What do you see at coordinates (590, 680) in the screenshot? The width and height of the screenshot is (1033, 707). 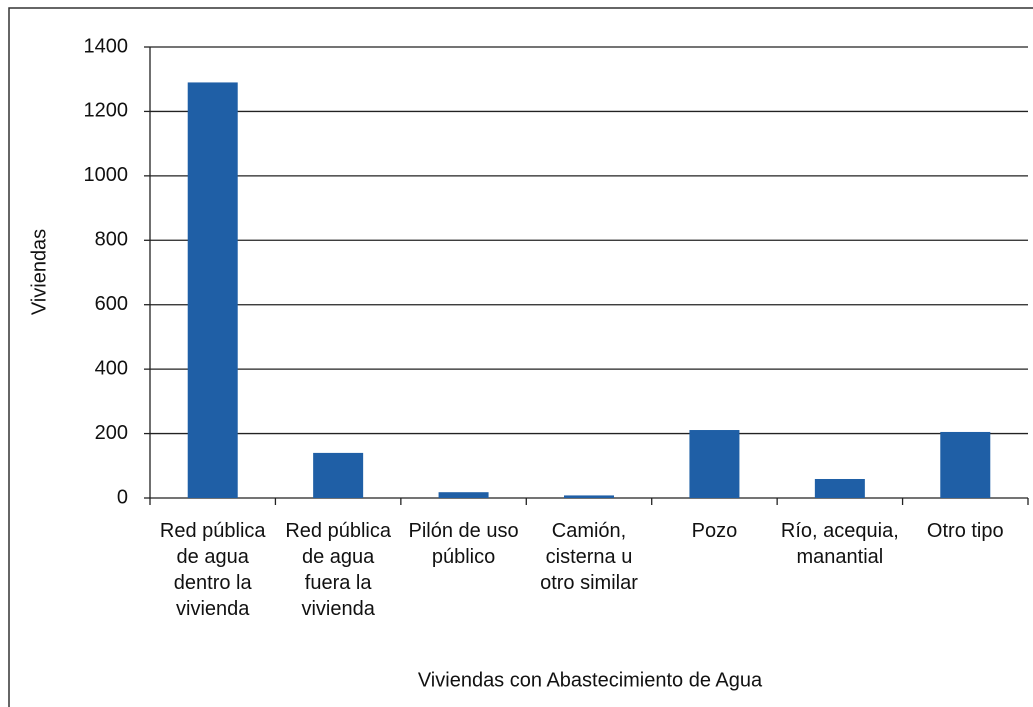 I see `x-axis-title: Viviendas con Abastecimiento de Agua` at bounding box center [590, 680].